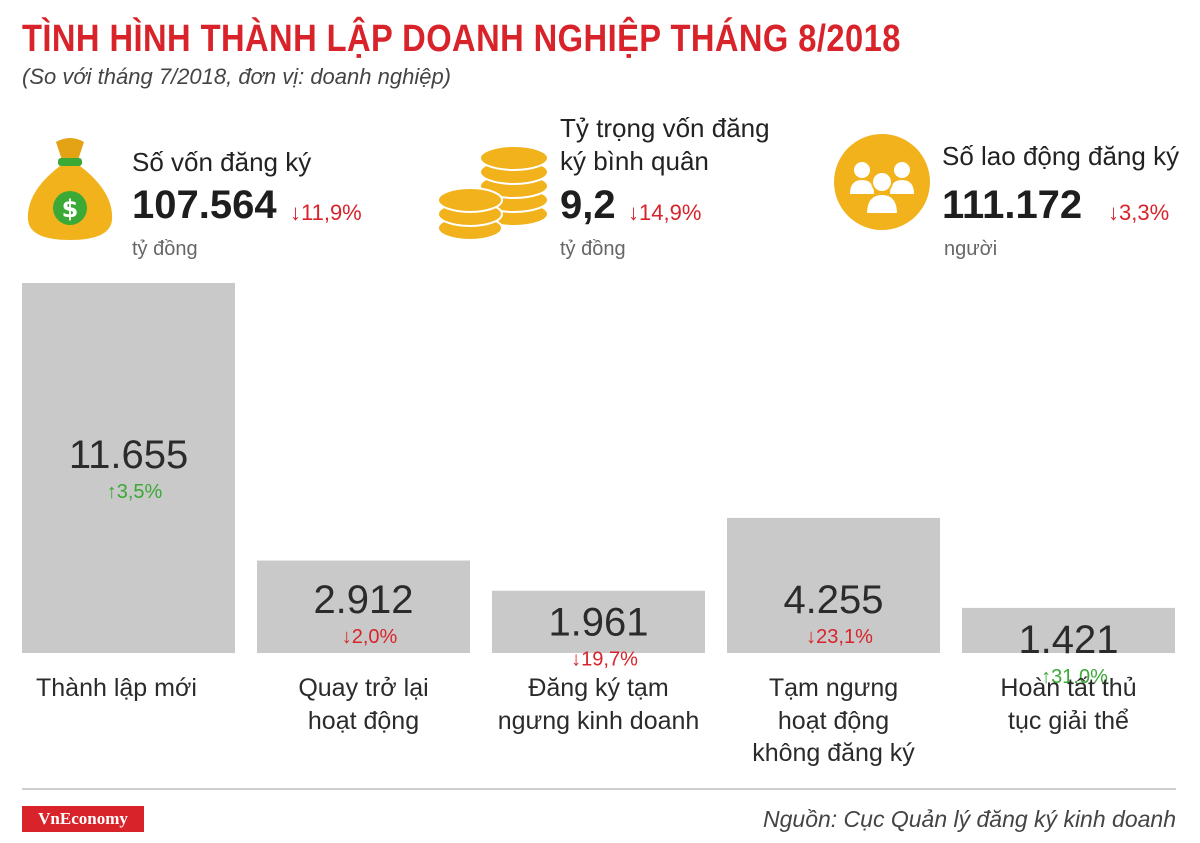 This screenshot has height=843, width=1200. What do you see at coordinates (83, 819) in the screenshot?
I see `vneconomy-logo: VnEconomy` at bounding box center [83, 819].